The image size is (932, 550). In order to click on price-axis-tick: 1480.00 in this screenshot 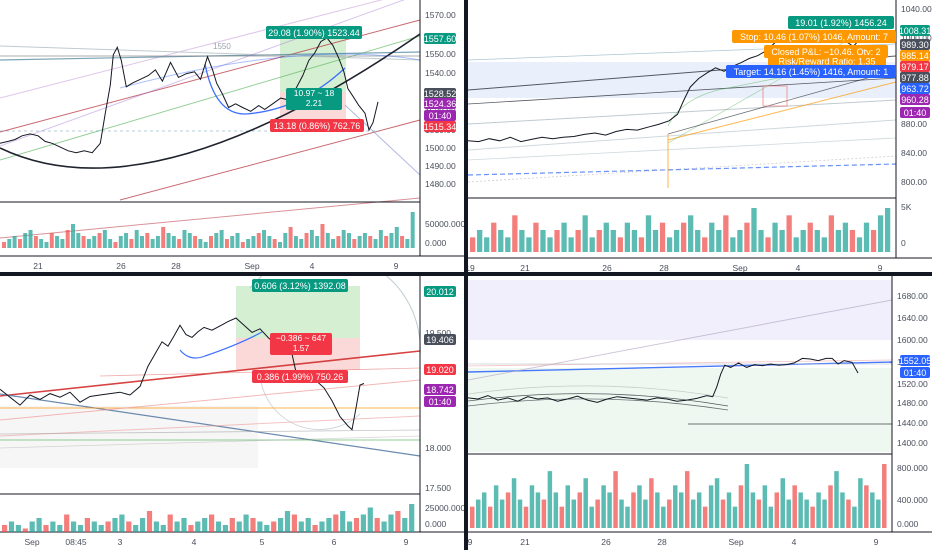, I will do `click(912, 403)`.